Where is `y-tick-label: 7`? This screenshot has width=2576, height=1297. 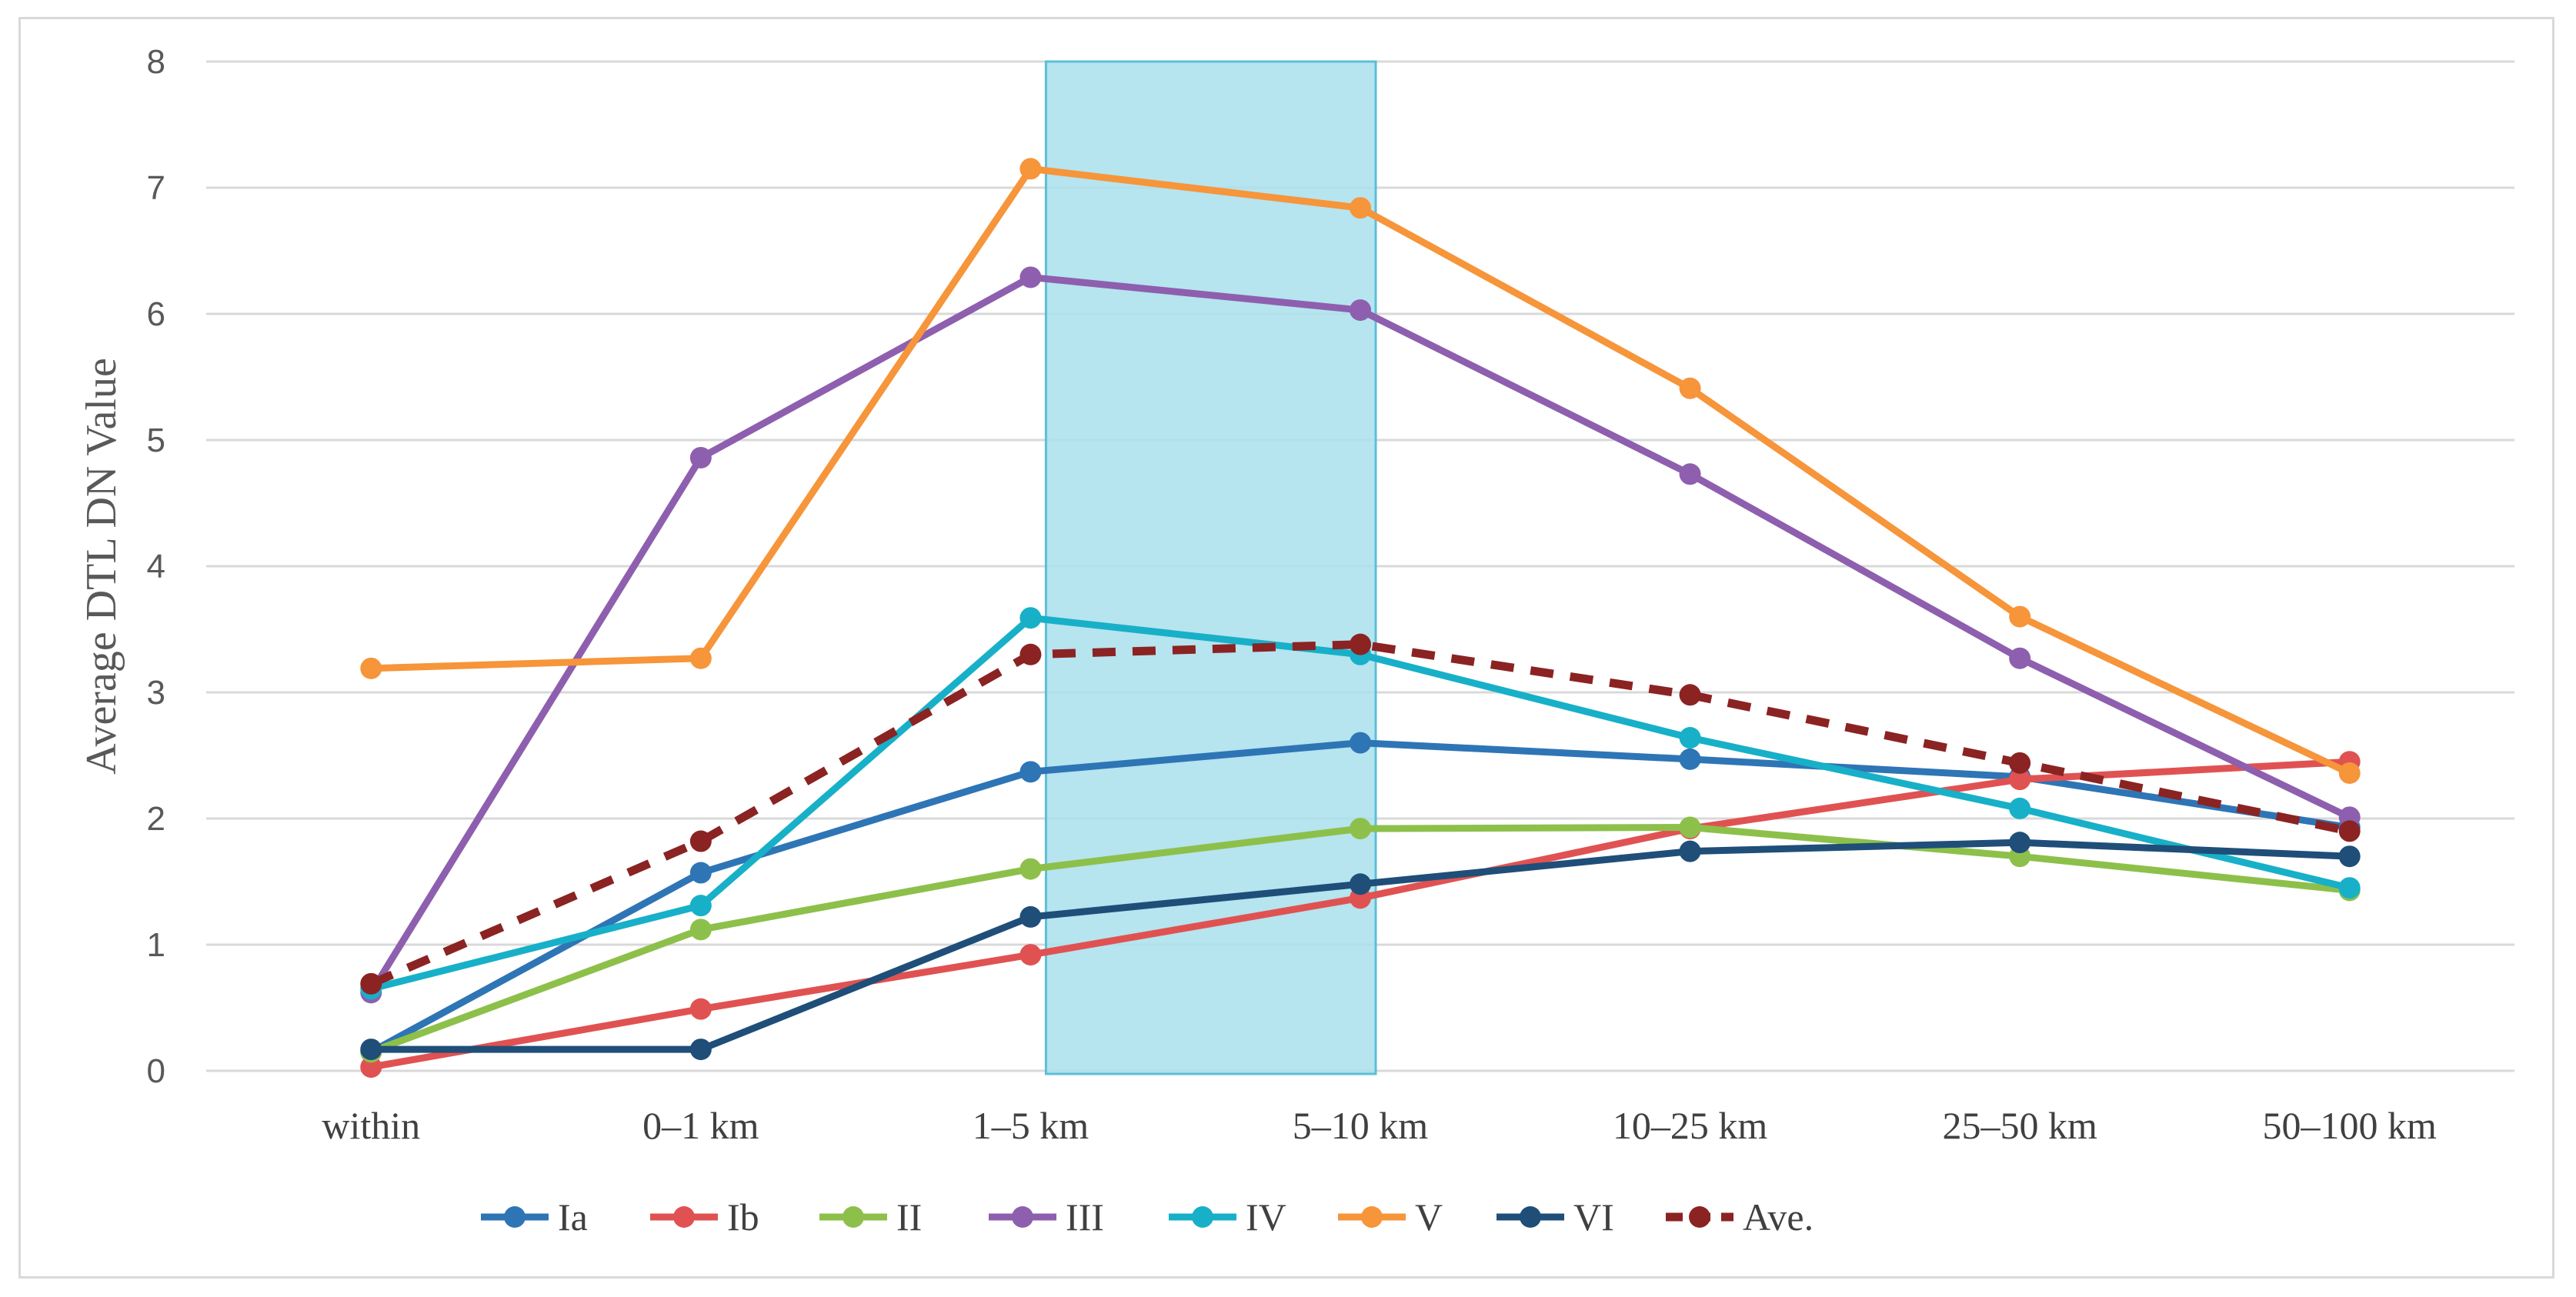
y-tick-label: 7 is located at coordinates (156, 188).